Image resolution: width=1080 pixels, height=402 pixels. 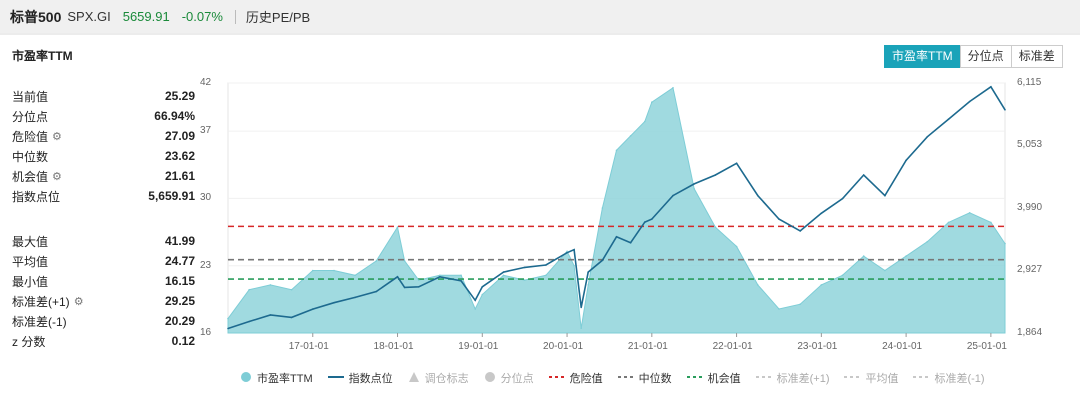 What do you see at coordinates (509, 378) in the screenshot?
I see `legend-item: 分位点` at bounding box center [509, 378].